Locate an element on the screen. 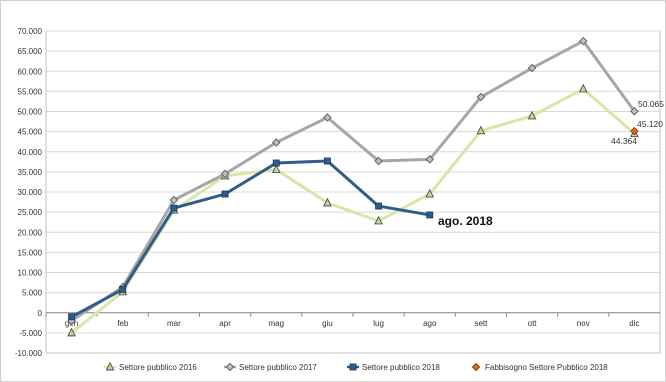  y-tick-label: -10.000 is located at coordinates (29, 353).